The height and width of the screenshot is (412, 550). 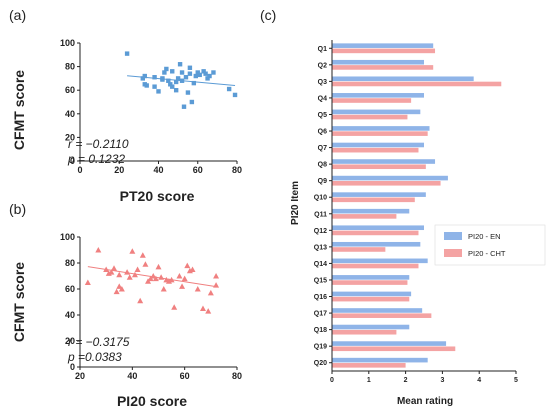 What do you see at coordinates (320, 314) in the screenshot?
I see `panel-c-category-label: Q17` at bounding box center [320, 314].